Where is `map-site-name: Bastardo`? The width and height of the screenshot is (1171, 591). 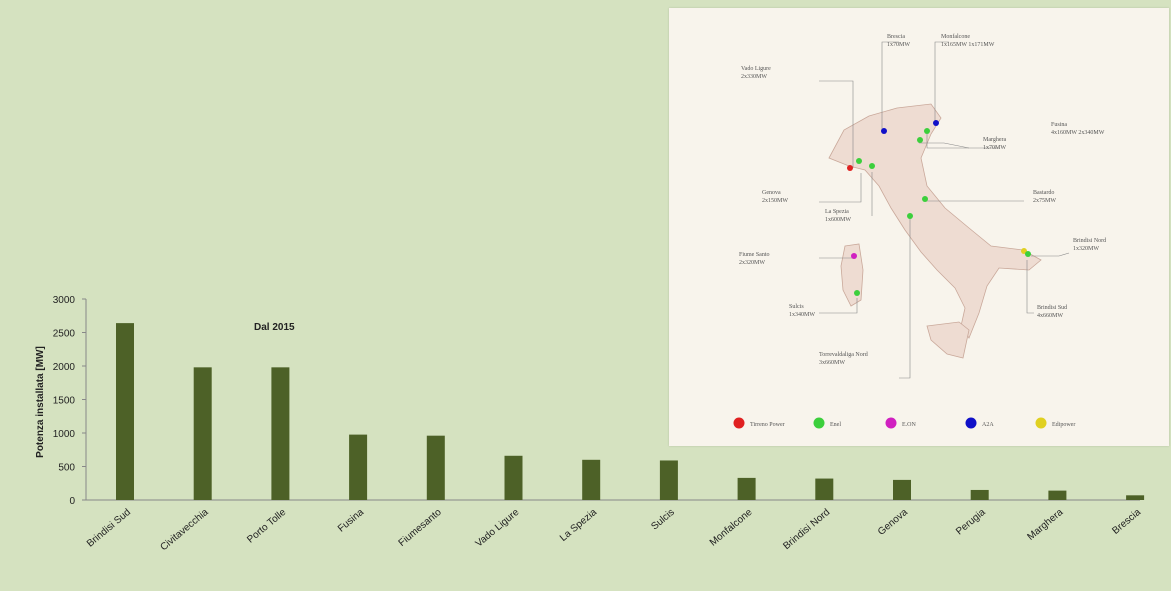 map-site-name: Bastardo is located at coordinates (1043, 193).